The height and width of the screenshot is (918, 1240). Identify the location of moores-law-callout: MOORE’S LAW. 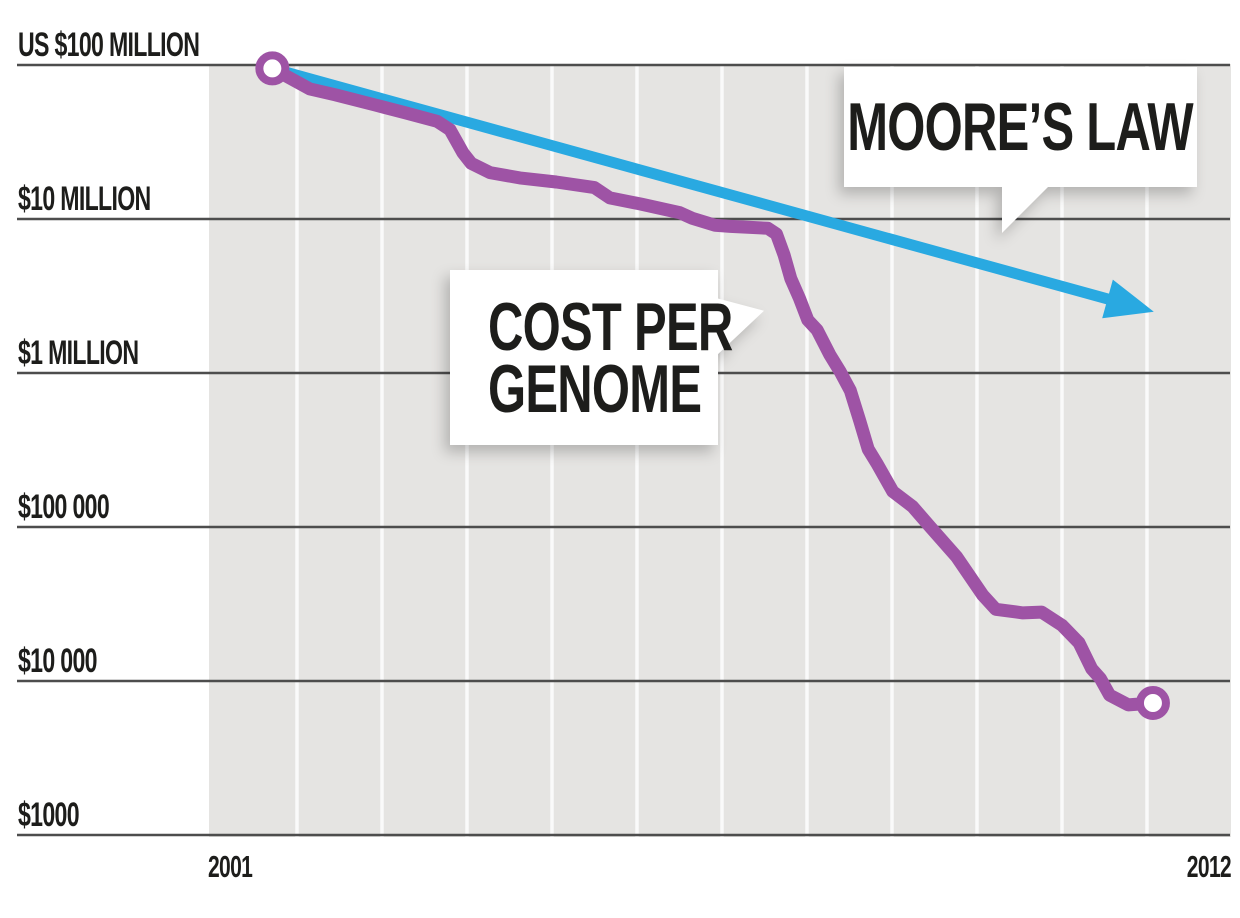
(1020, 150).